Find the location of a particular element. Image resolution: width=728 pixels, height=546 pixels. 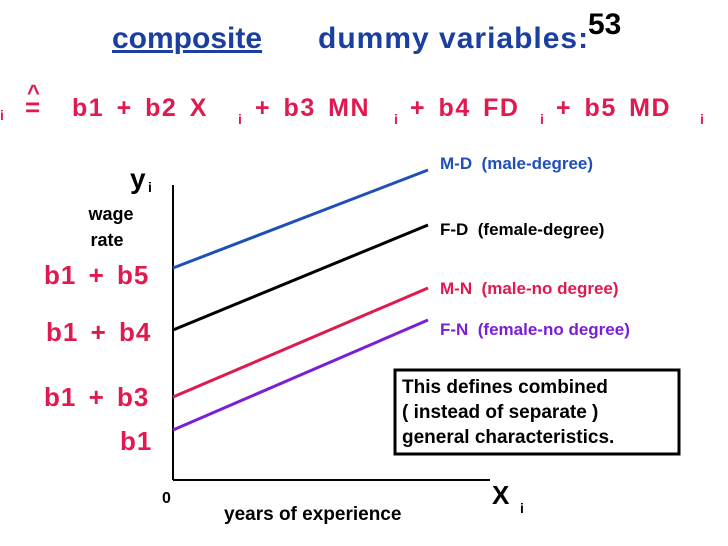

title-underlined: composite is located at coordinates (187, 38).